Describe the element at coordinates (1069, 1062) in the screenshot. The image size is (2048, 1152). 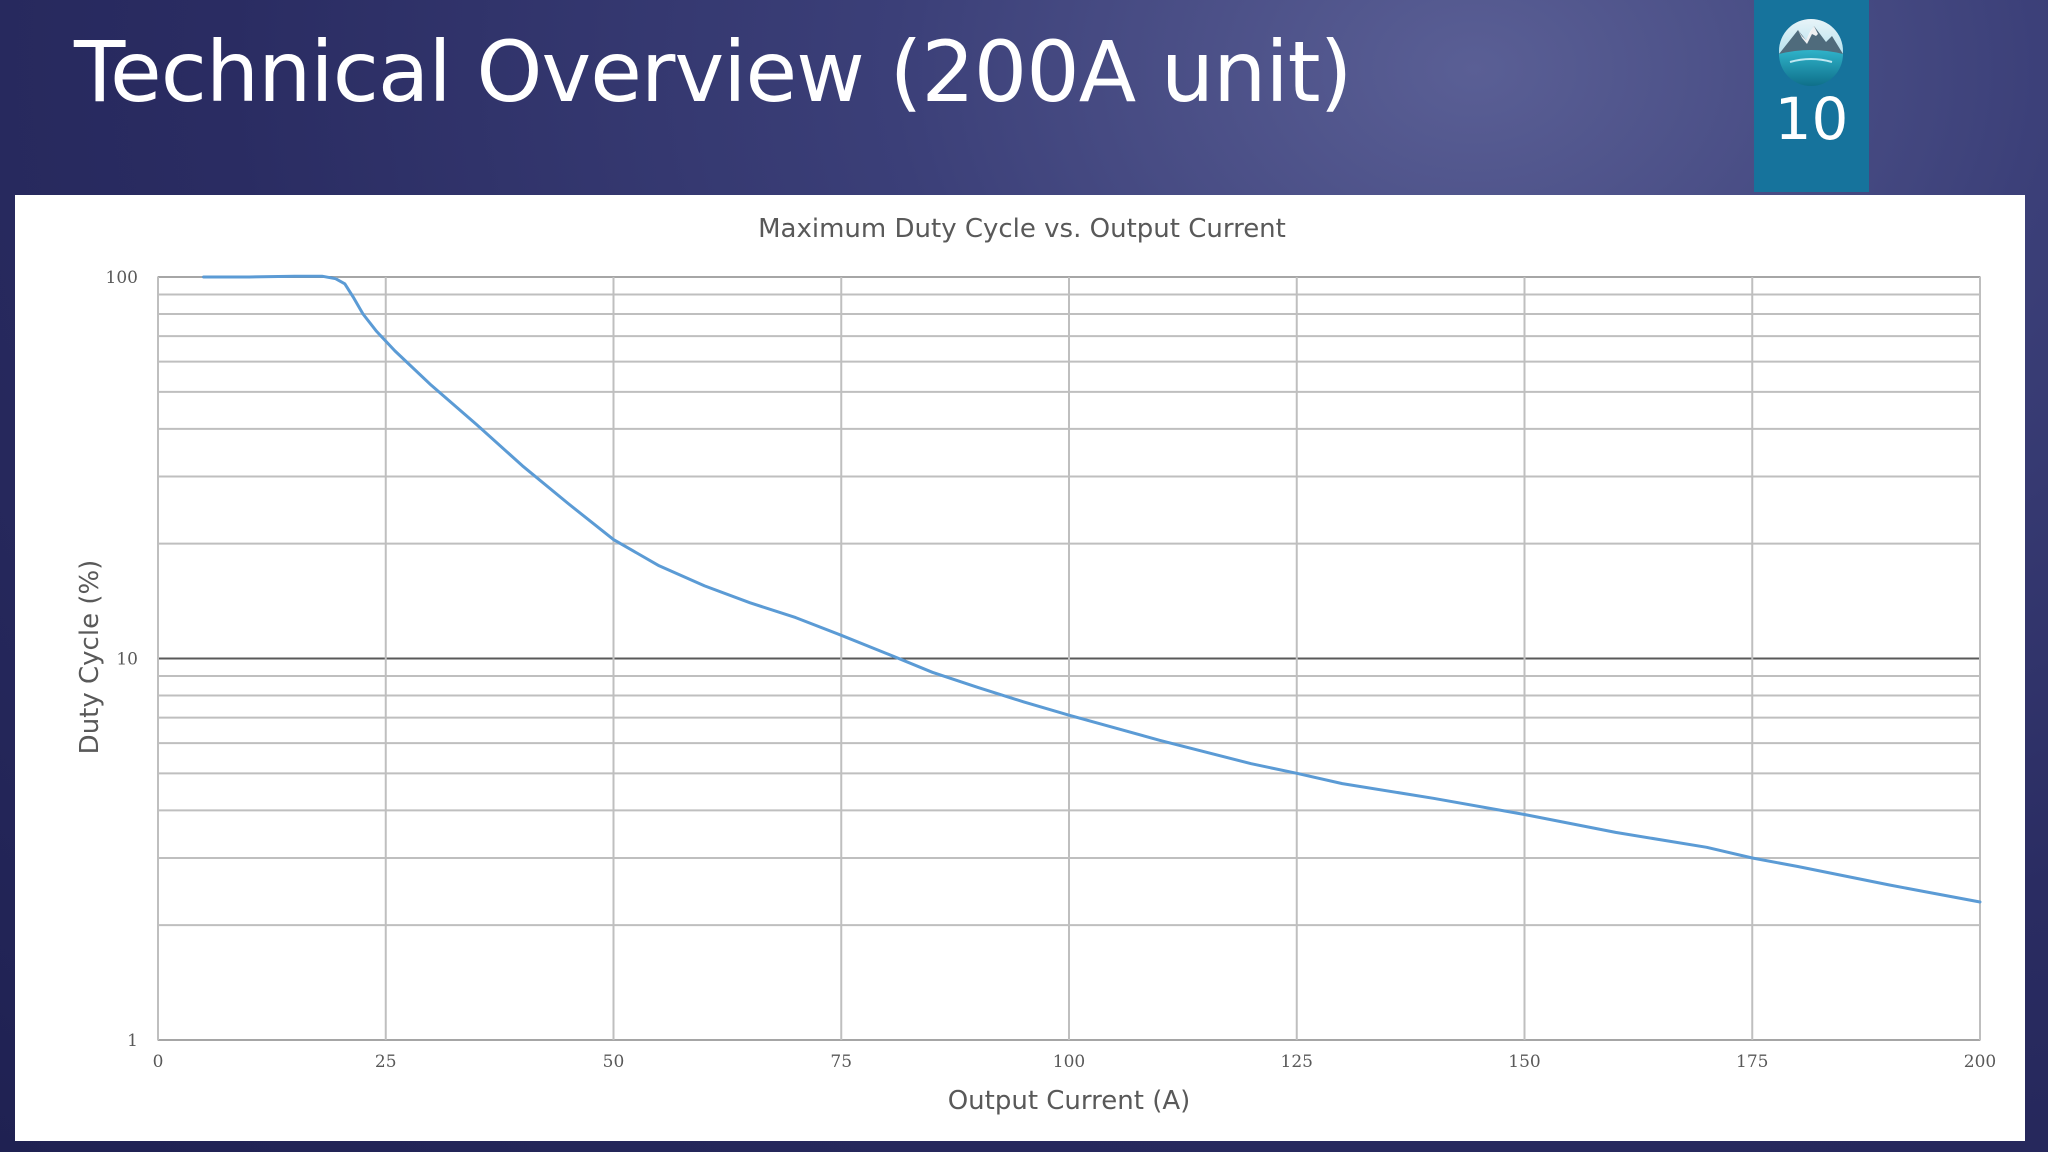
I see `x-tick-label: 100` at that location.